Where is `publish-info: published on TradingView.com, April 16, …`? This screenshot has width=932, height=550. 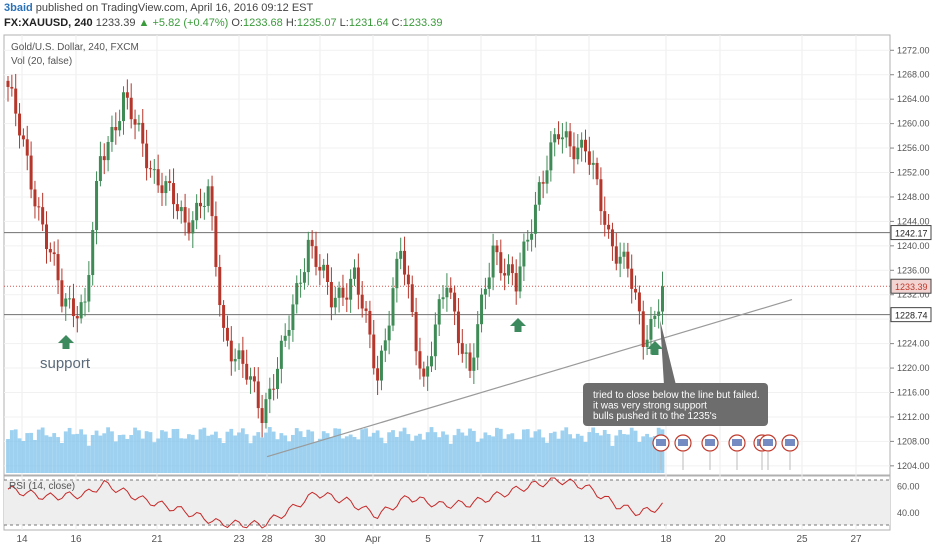
publish-info: published on TradingView.com, April 16, … is located at coordinates (174, 8).